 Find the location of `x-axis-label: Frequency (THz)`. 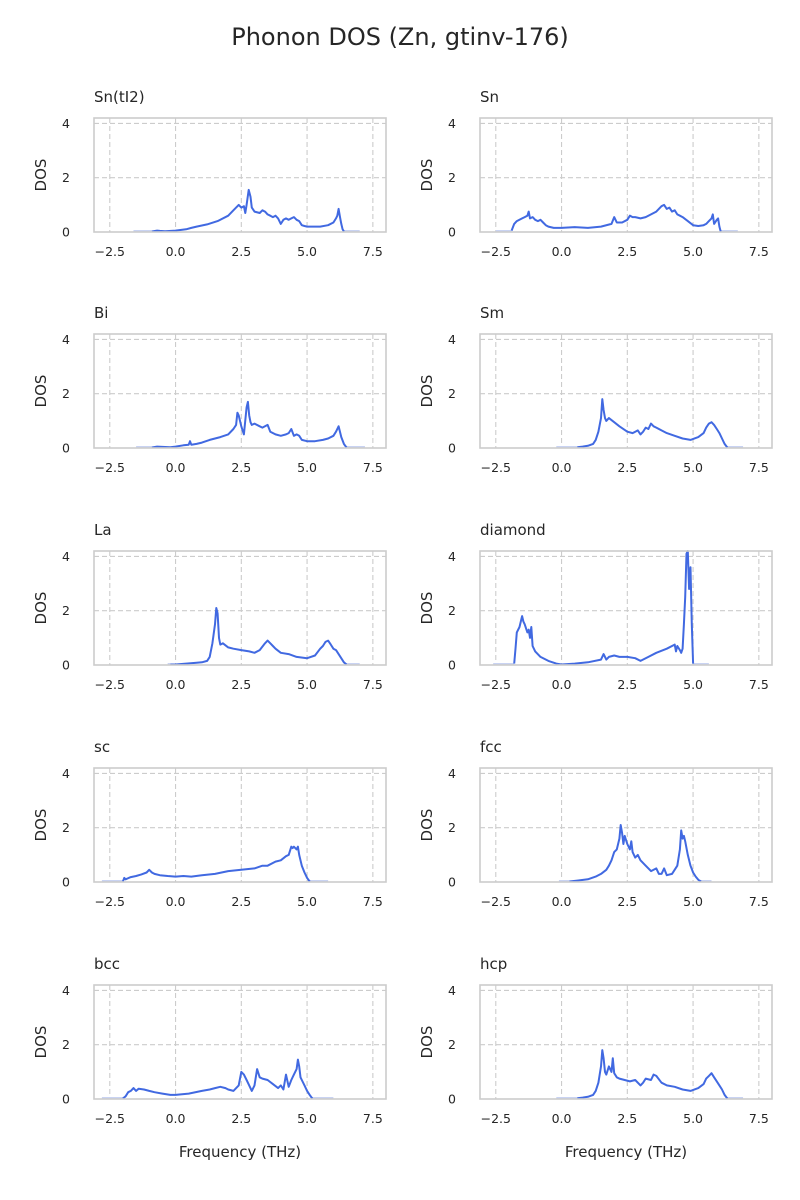

x-axis-label: Frequency (THz) is located at coordinates (626, 1152).